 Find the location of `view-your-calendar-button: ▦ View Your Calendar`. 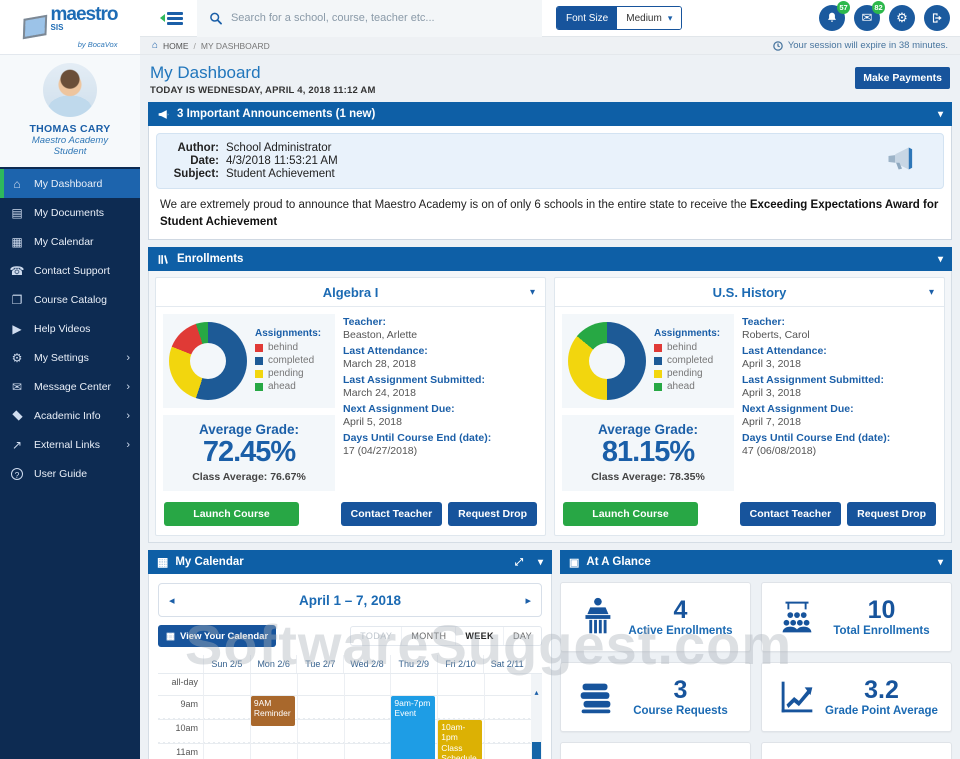

view-your-calendar-button: ▦ View Your Calendar is located at coordinates (217, 636).